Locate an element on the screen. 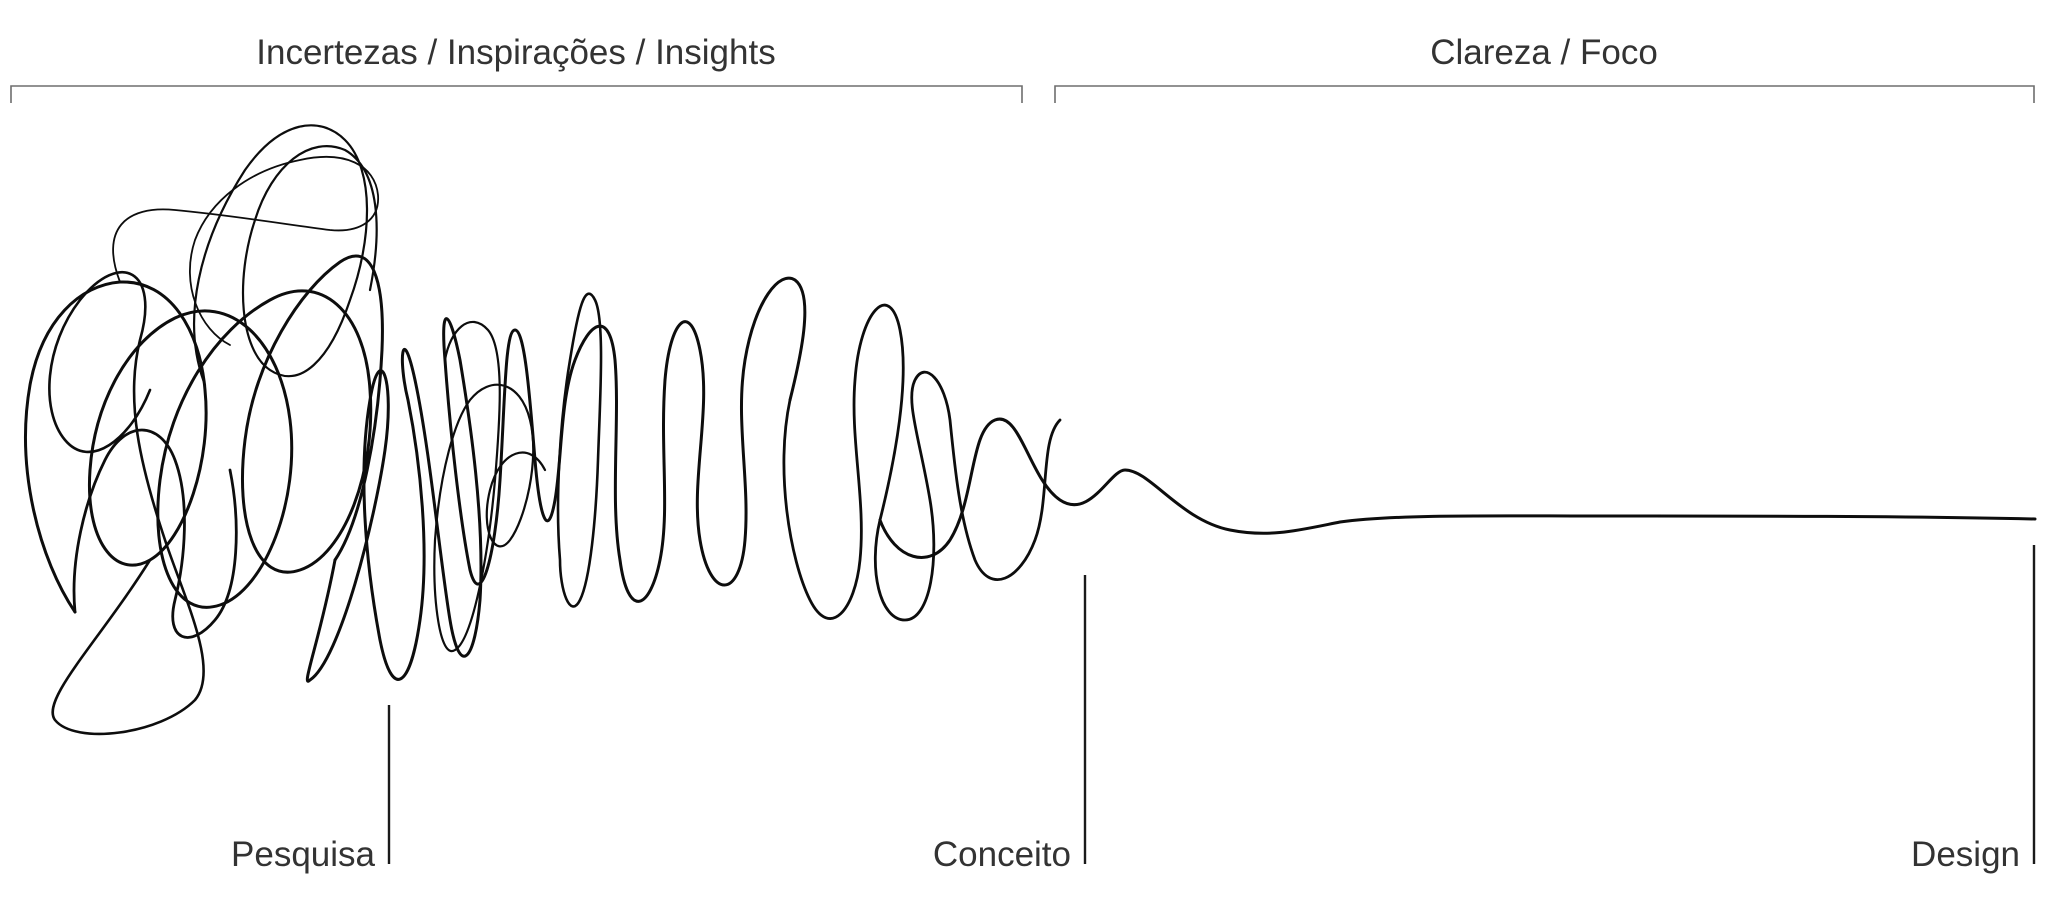 The width and height of the screenshot is (2048, 901). scribble-loops-lower is located at coordinates (155, 533).